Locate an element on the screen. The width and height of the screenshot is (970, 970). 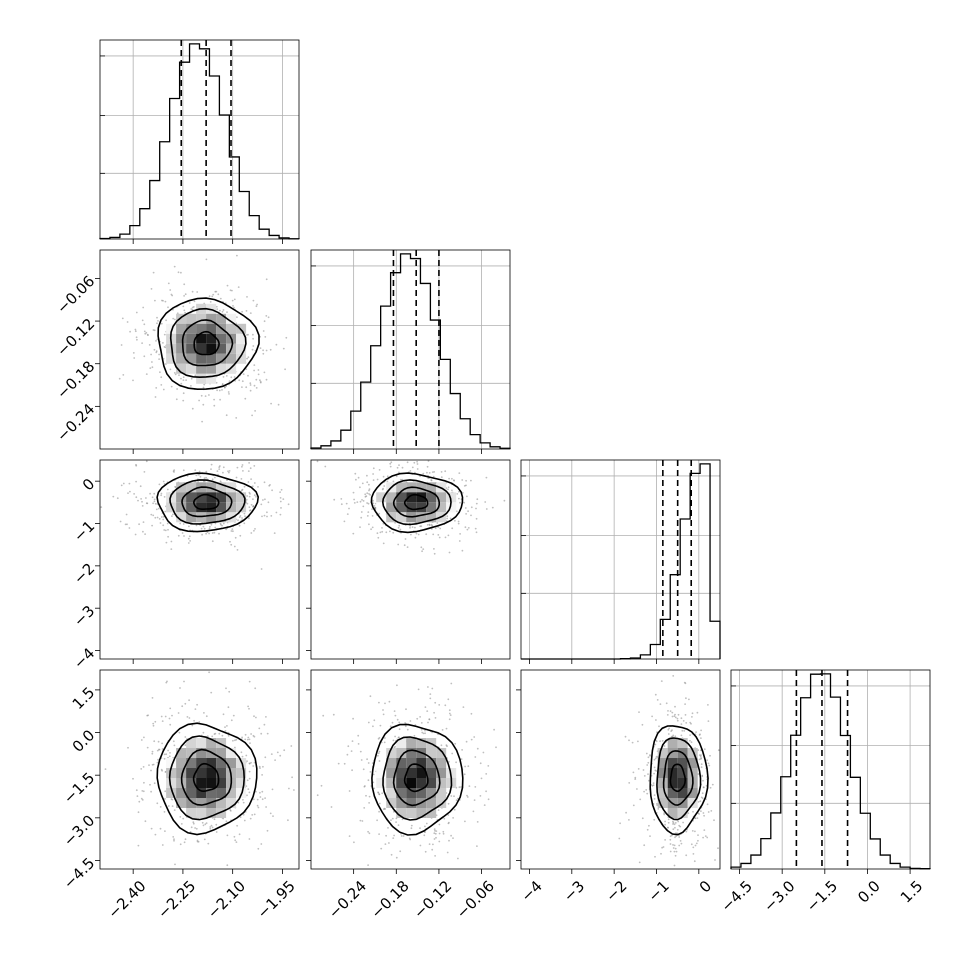
density-cells is located at coordinates (206, 778).